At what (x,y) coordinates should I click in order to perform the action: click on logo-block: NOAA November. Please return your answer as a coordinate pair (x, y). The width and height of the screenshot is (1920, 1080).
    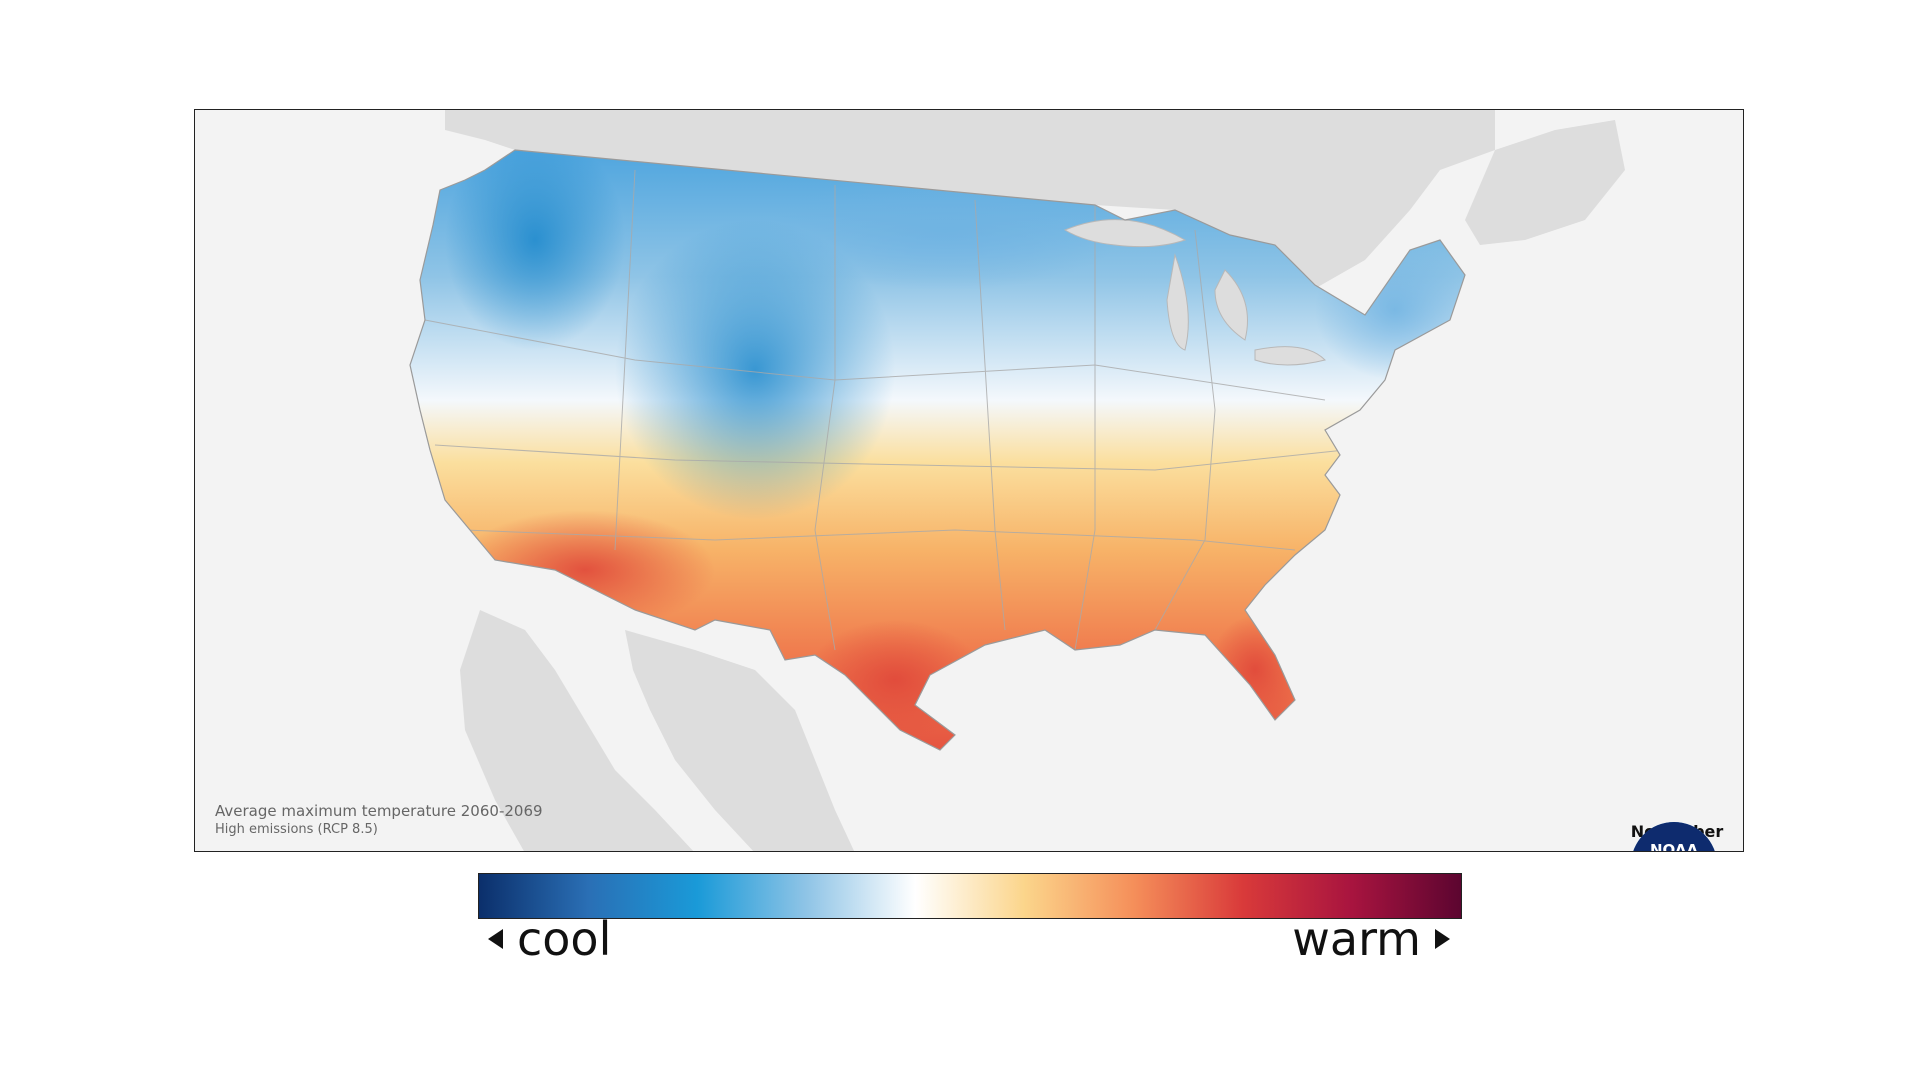
    Looking at the image, I should click on (1677, 835).